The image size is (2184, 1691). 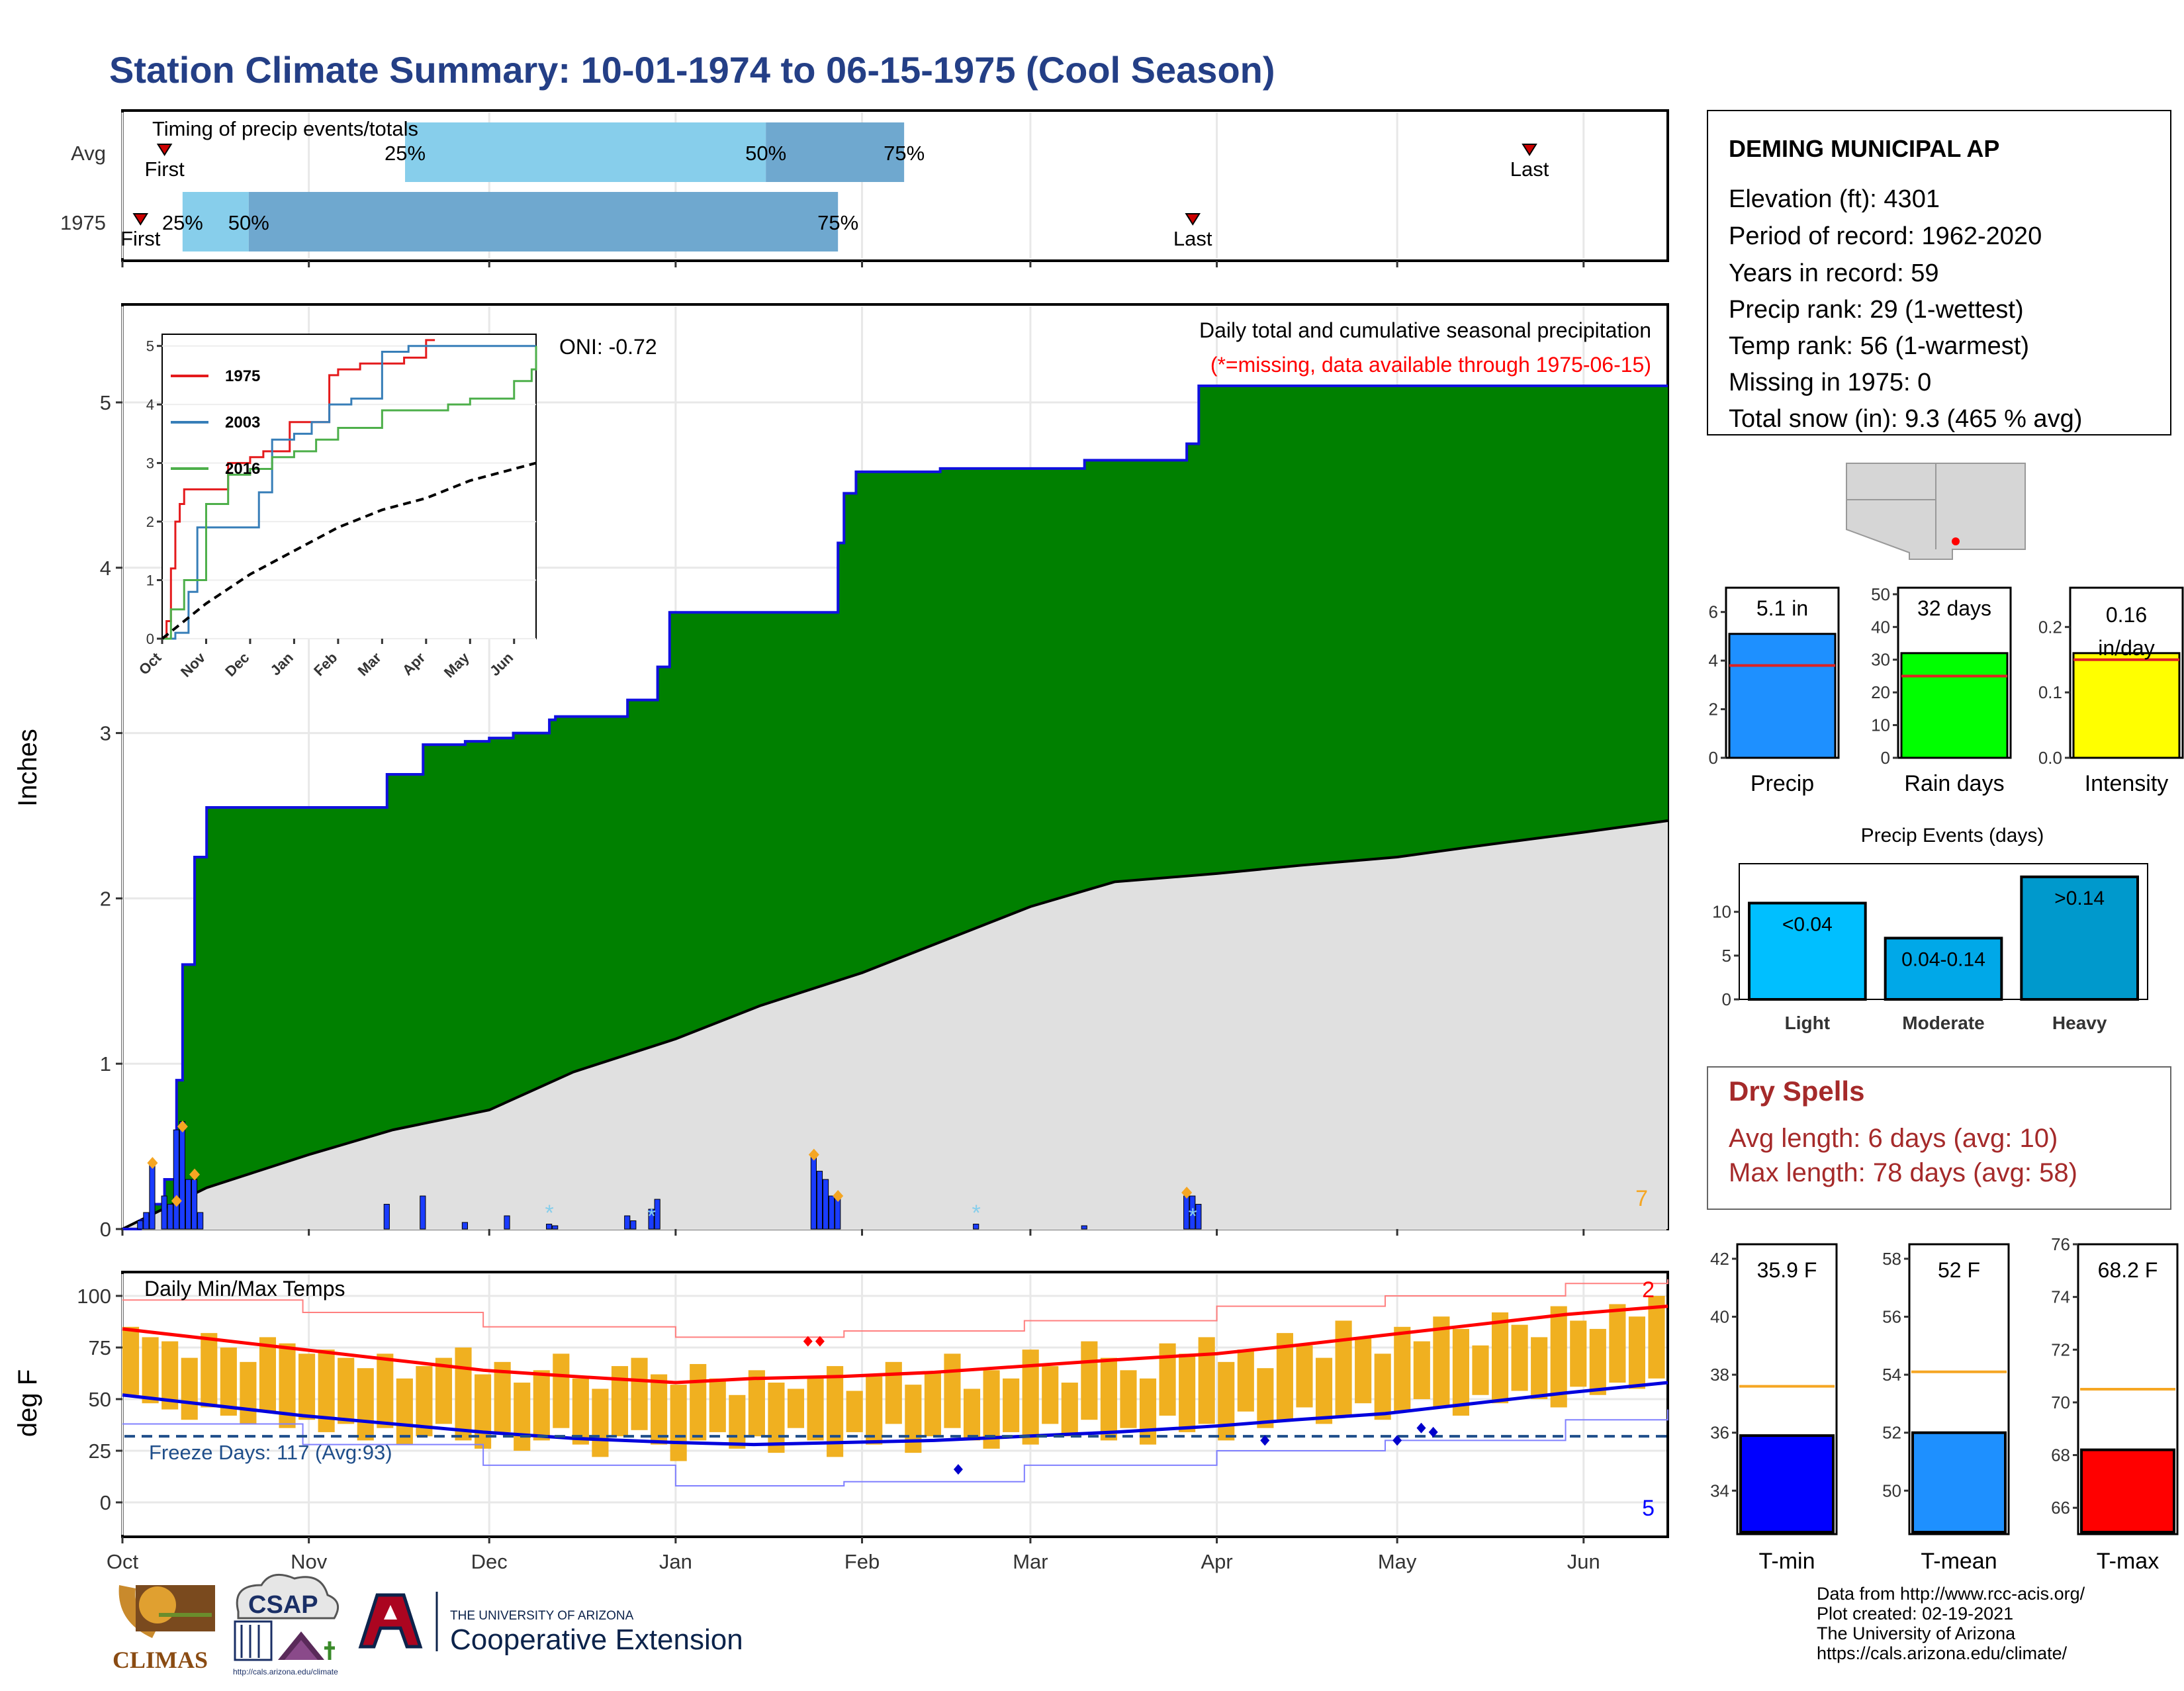 What do you see at coordinates (248, 222) in the screenshot?
I see `timing-label-50: 50%` at bounding box center [248, 222].